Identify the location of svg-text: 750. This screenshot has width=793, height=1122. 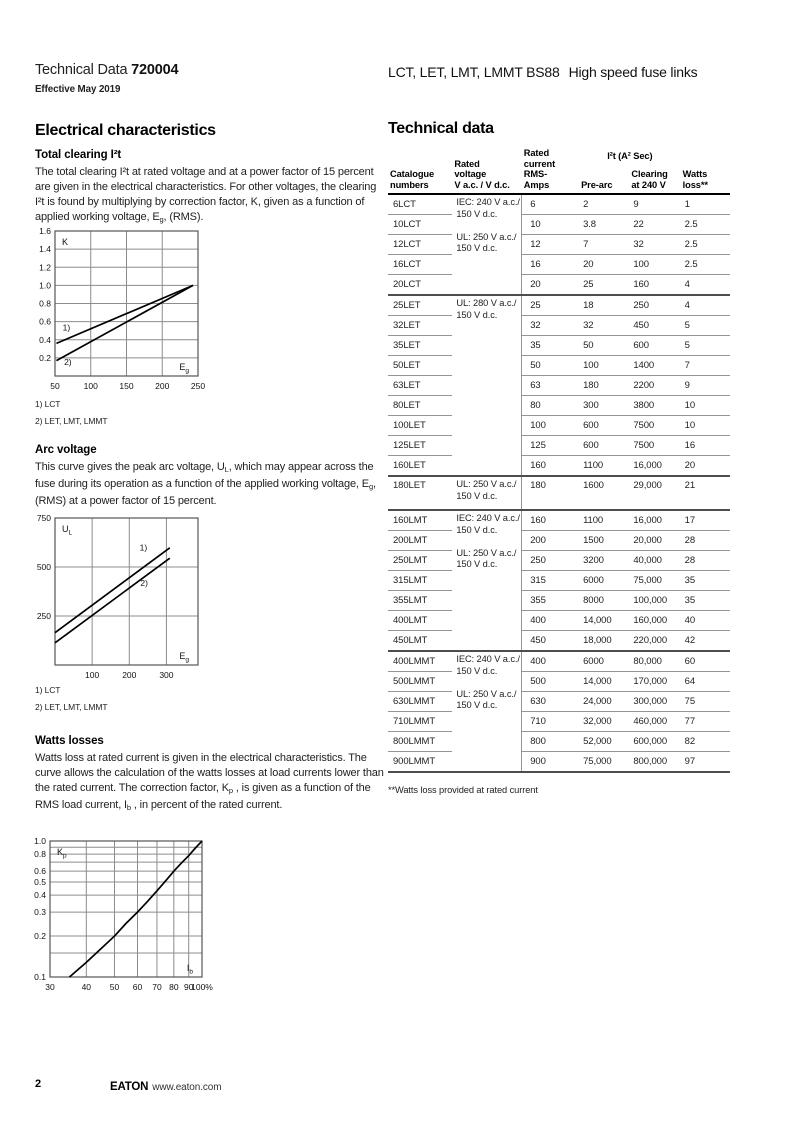
(44, 518).